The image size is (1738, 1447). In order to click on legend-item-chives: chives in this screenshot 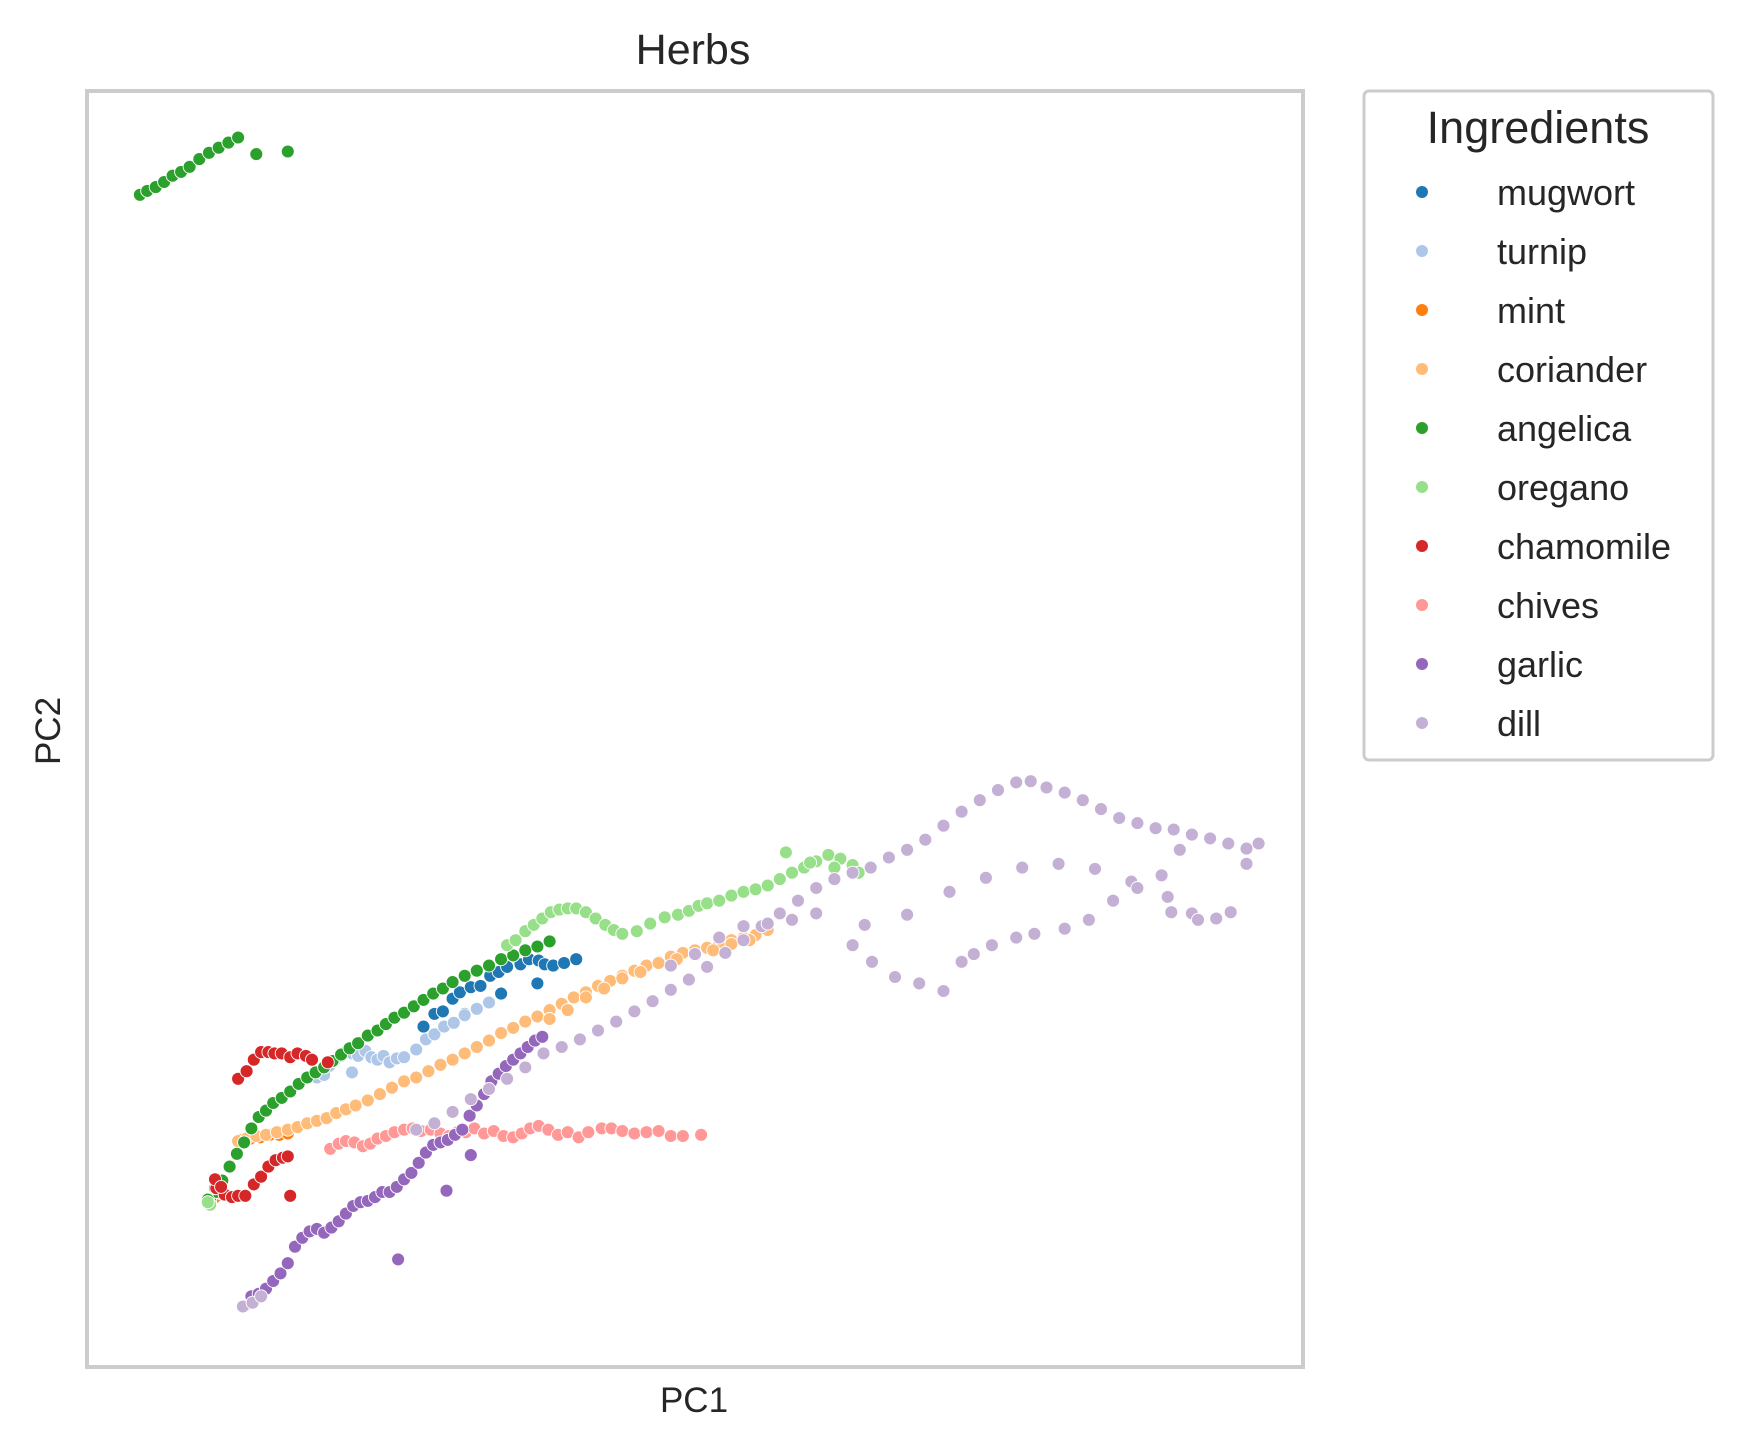, I will do `click(1507, 605)`.